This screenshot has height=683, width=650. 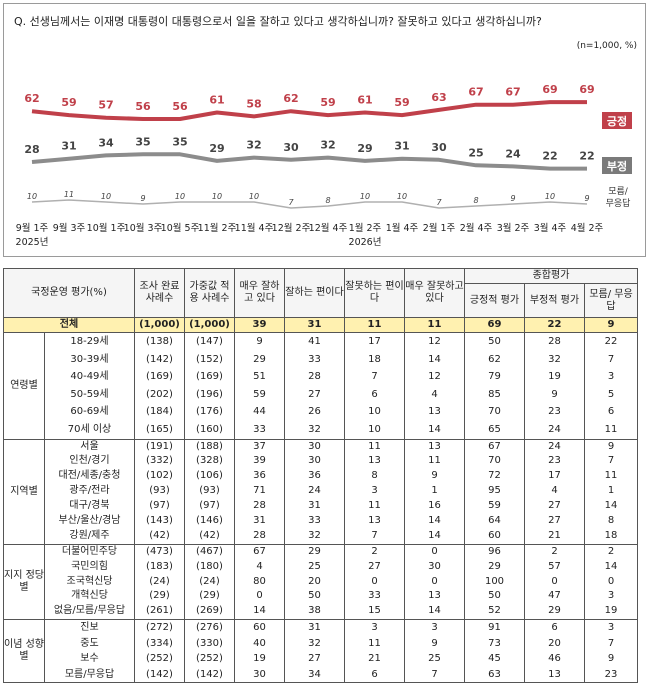 I want to click on data-label: 67, so click(x=475, y=92).